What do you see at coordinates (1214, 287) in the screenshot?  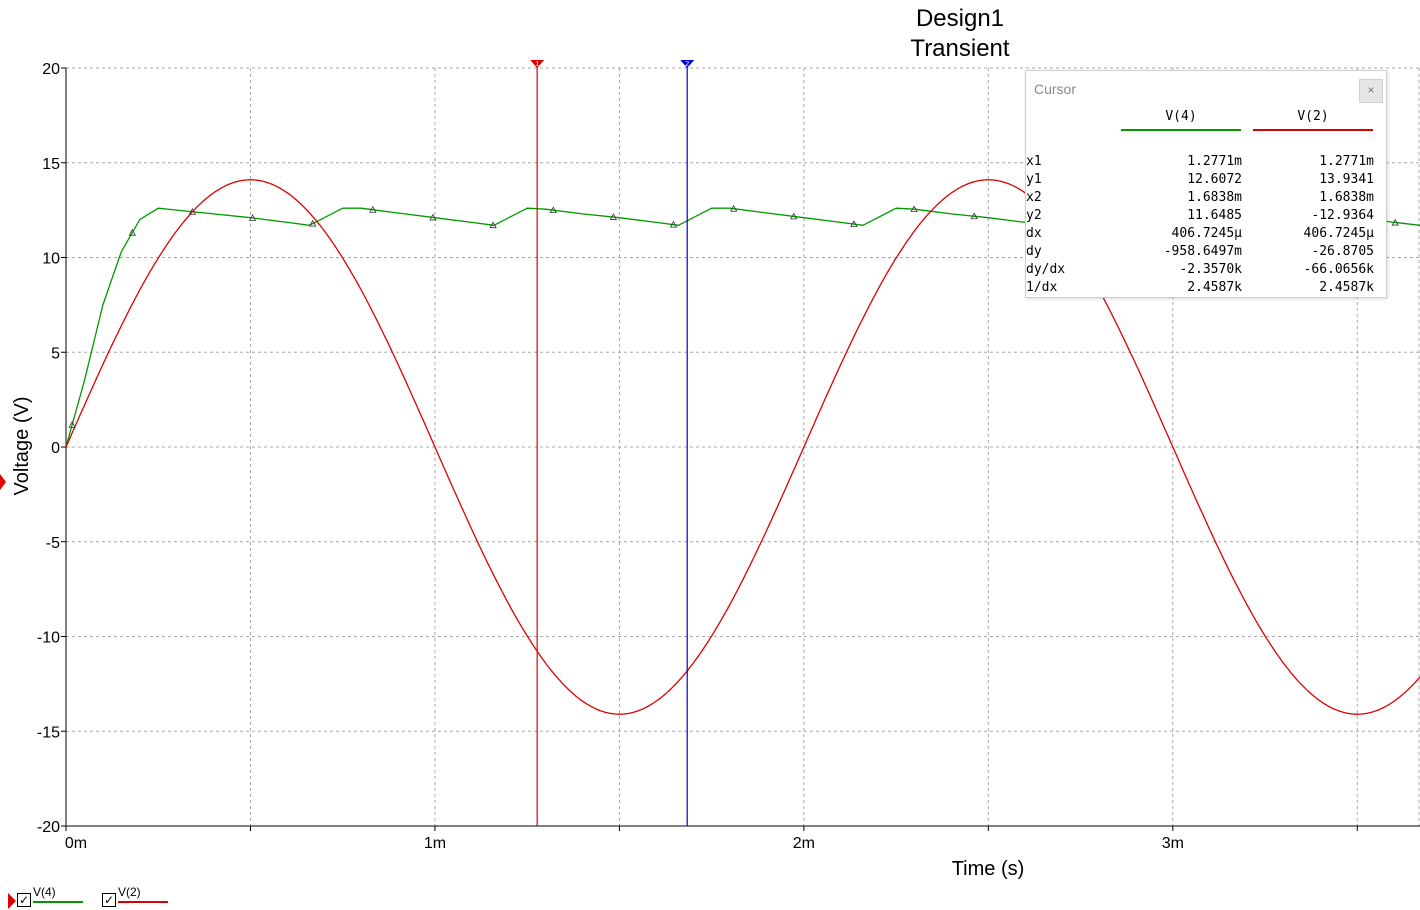 I see `cursor-value-v4: 2.4587k` at bounding box center [1214, 287].